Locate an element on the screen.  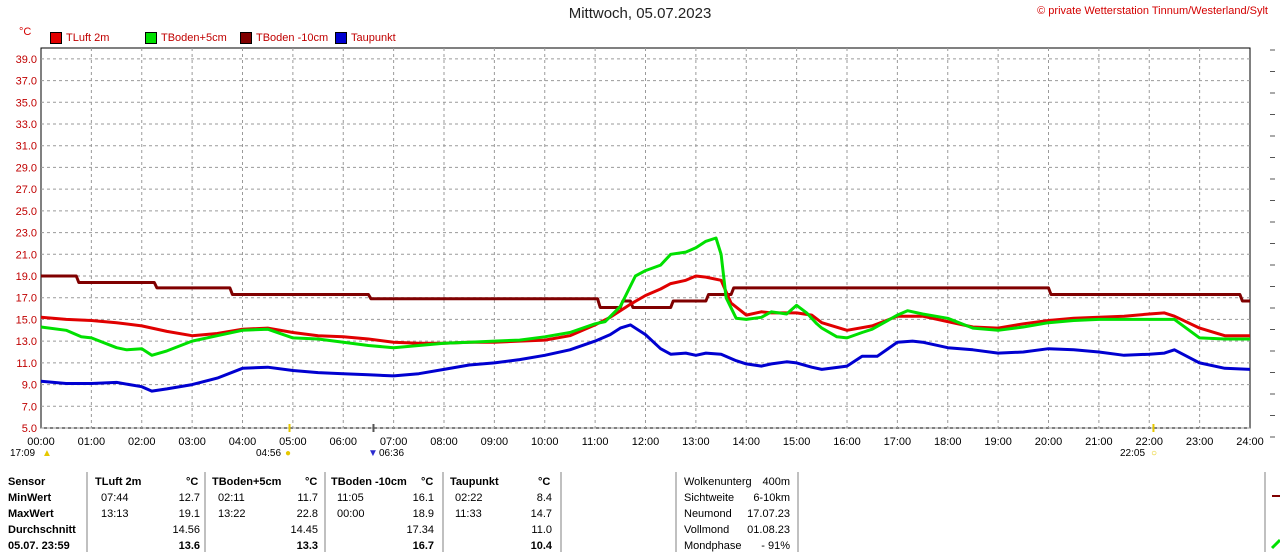
legend-item-tboden10: TBoden -10cm is located at coordinates (284, 38).